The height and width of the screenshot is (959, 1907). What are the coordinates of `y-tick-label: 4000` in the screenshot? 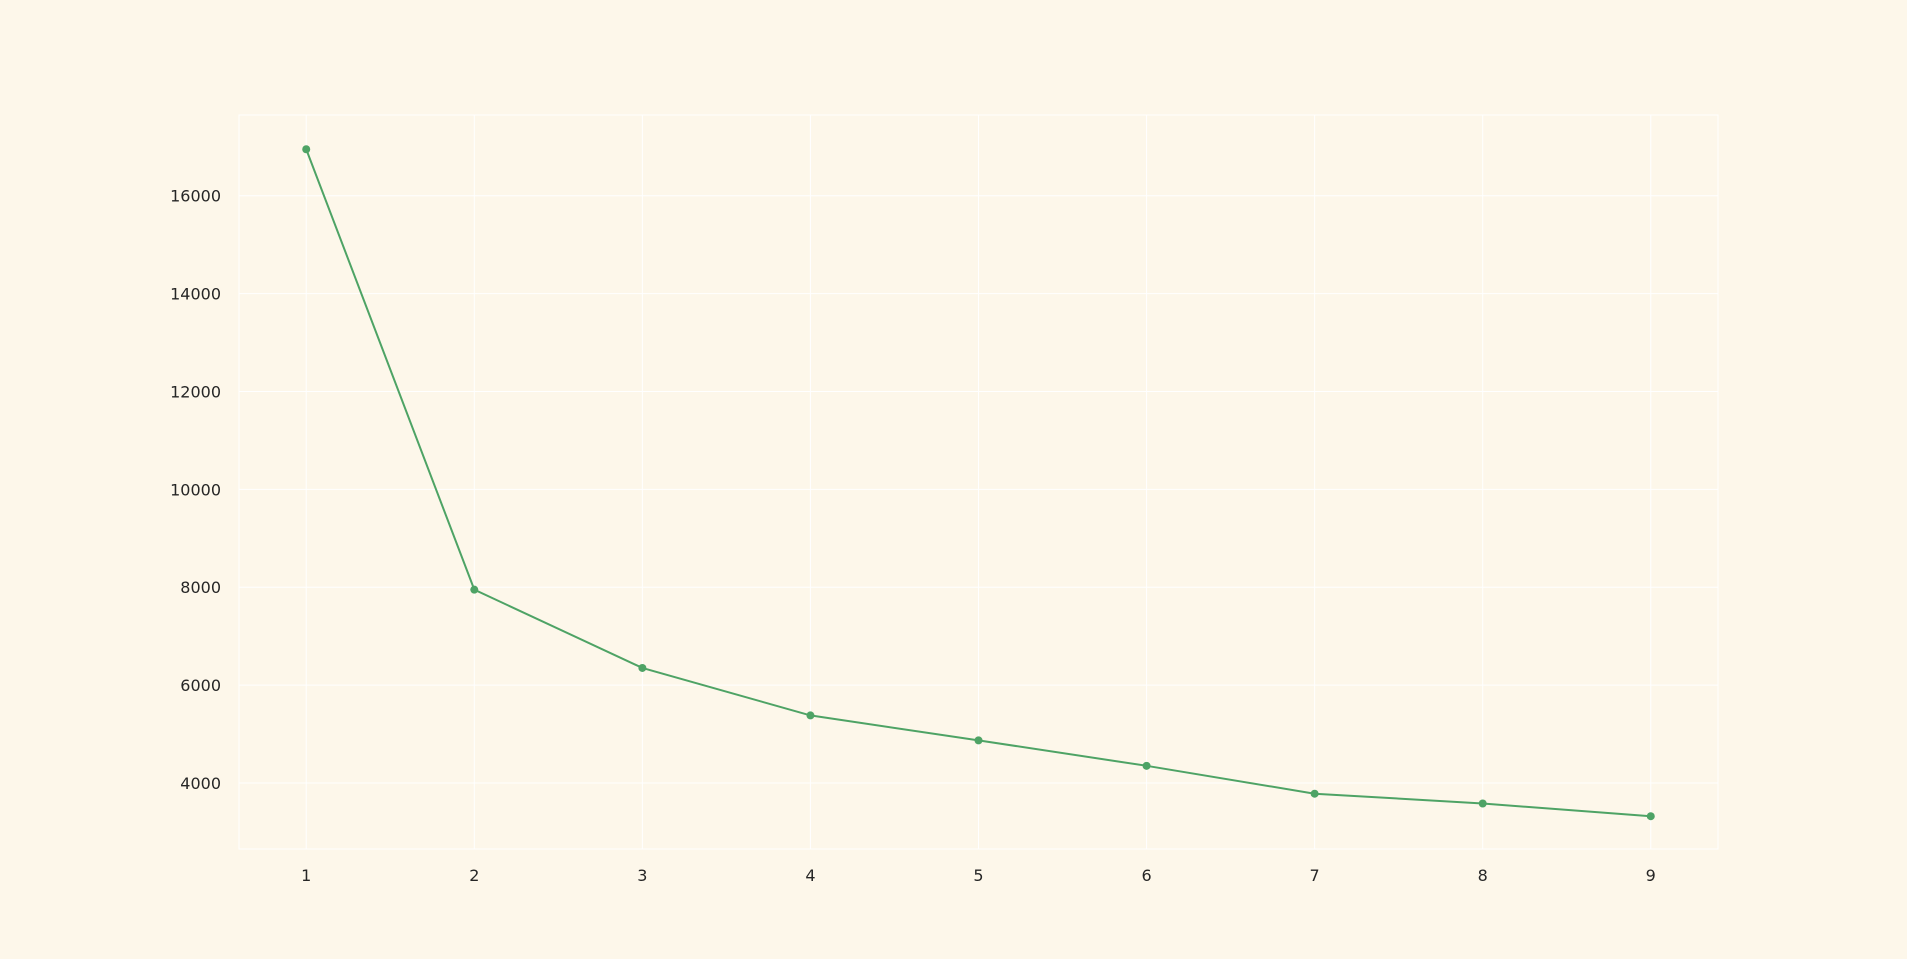 It's located at (200, 783).